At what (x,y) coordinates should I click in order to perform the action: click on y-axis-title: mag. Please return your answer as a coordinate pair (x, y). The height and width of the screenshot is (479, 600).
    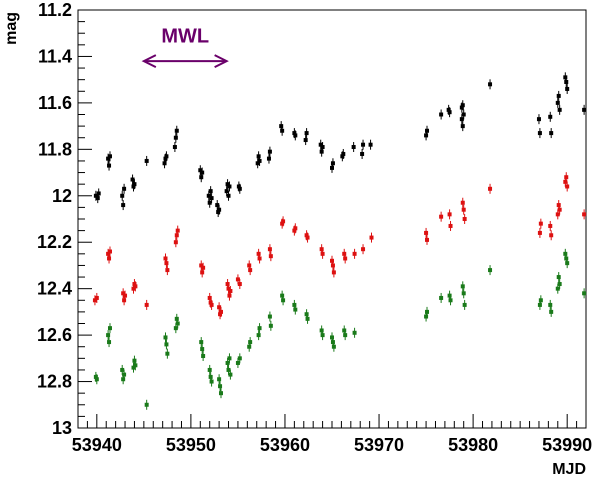
    Looking at the image, I should click on (11, 28).